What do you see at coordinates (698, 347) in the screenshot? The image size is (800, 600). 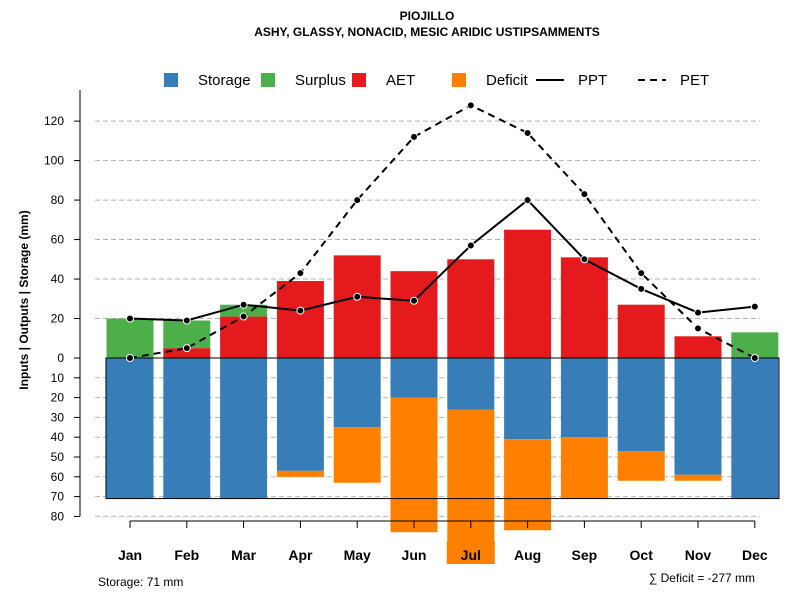 I see `bar-aet-nov` at bounding box center [698, 347].